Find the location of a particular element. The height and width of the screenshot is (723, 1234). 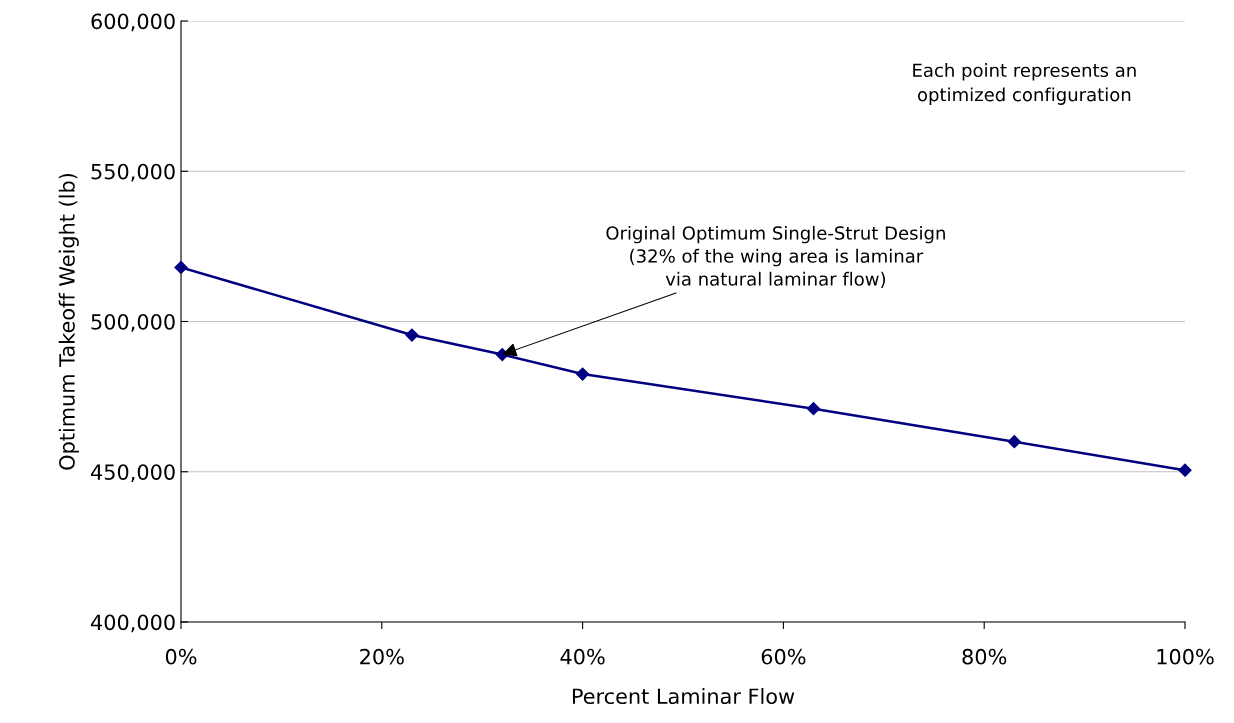

y-tick-label: 400,000 is located at coordinates (133, 623).